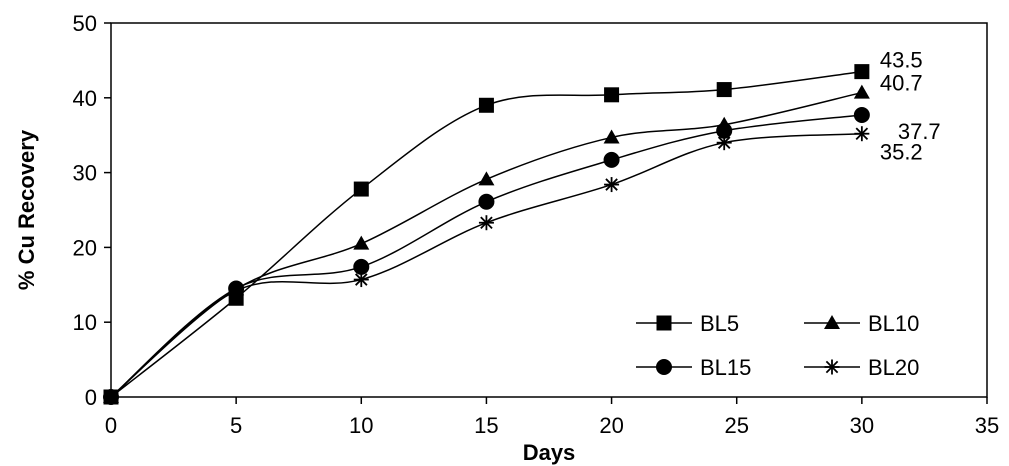  What do you see at coordinates (664, 367) in the screenshot?
I see `legend-marker-bl15` at bounding box center [664, 367].